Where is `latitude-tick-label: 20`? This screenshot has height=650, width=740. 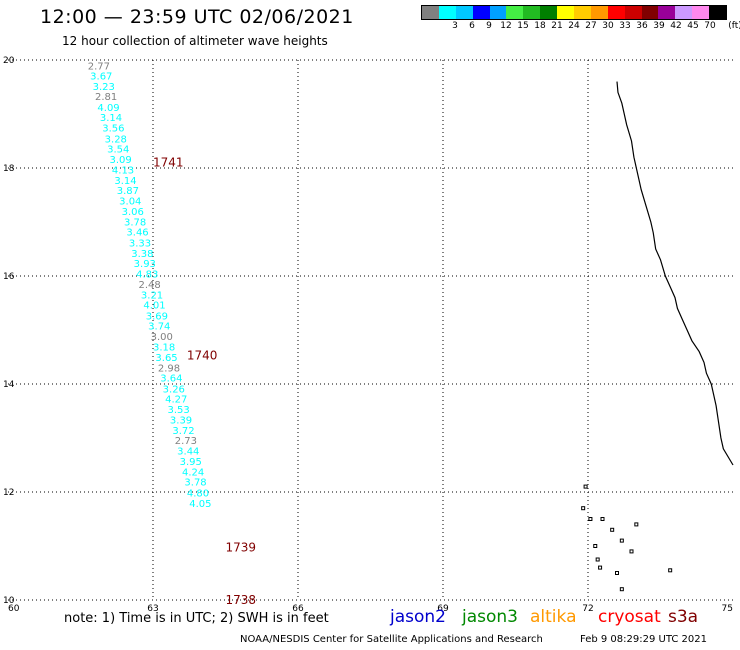
latitude-tick-label: 20 is located at coordinates (9, 61).